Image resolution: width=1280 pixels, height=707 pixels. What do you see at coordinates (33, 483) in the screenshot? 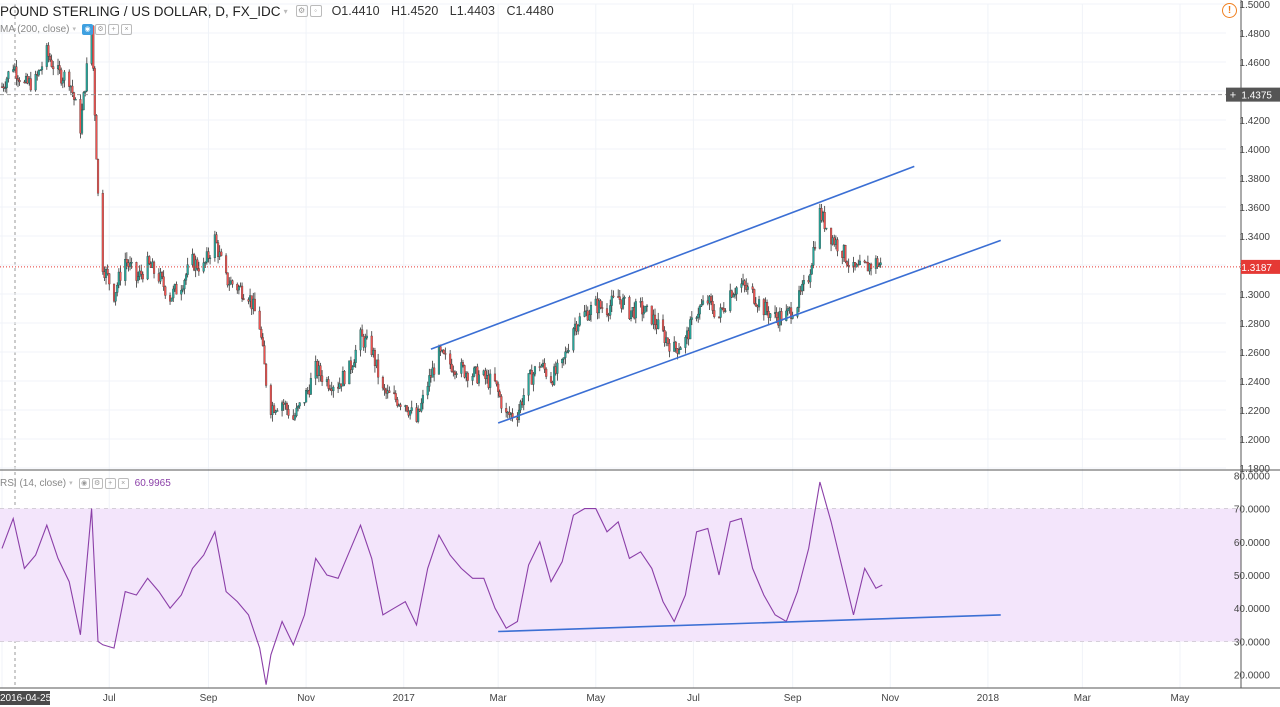
I see `rsi-label: RSI (14, close)` at bounding box center [33, 483].